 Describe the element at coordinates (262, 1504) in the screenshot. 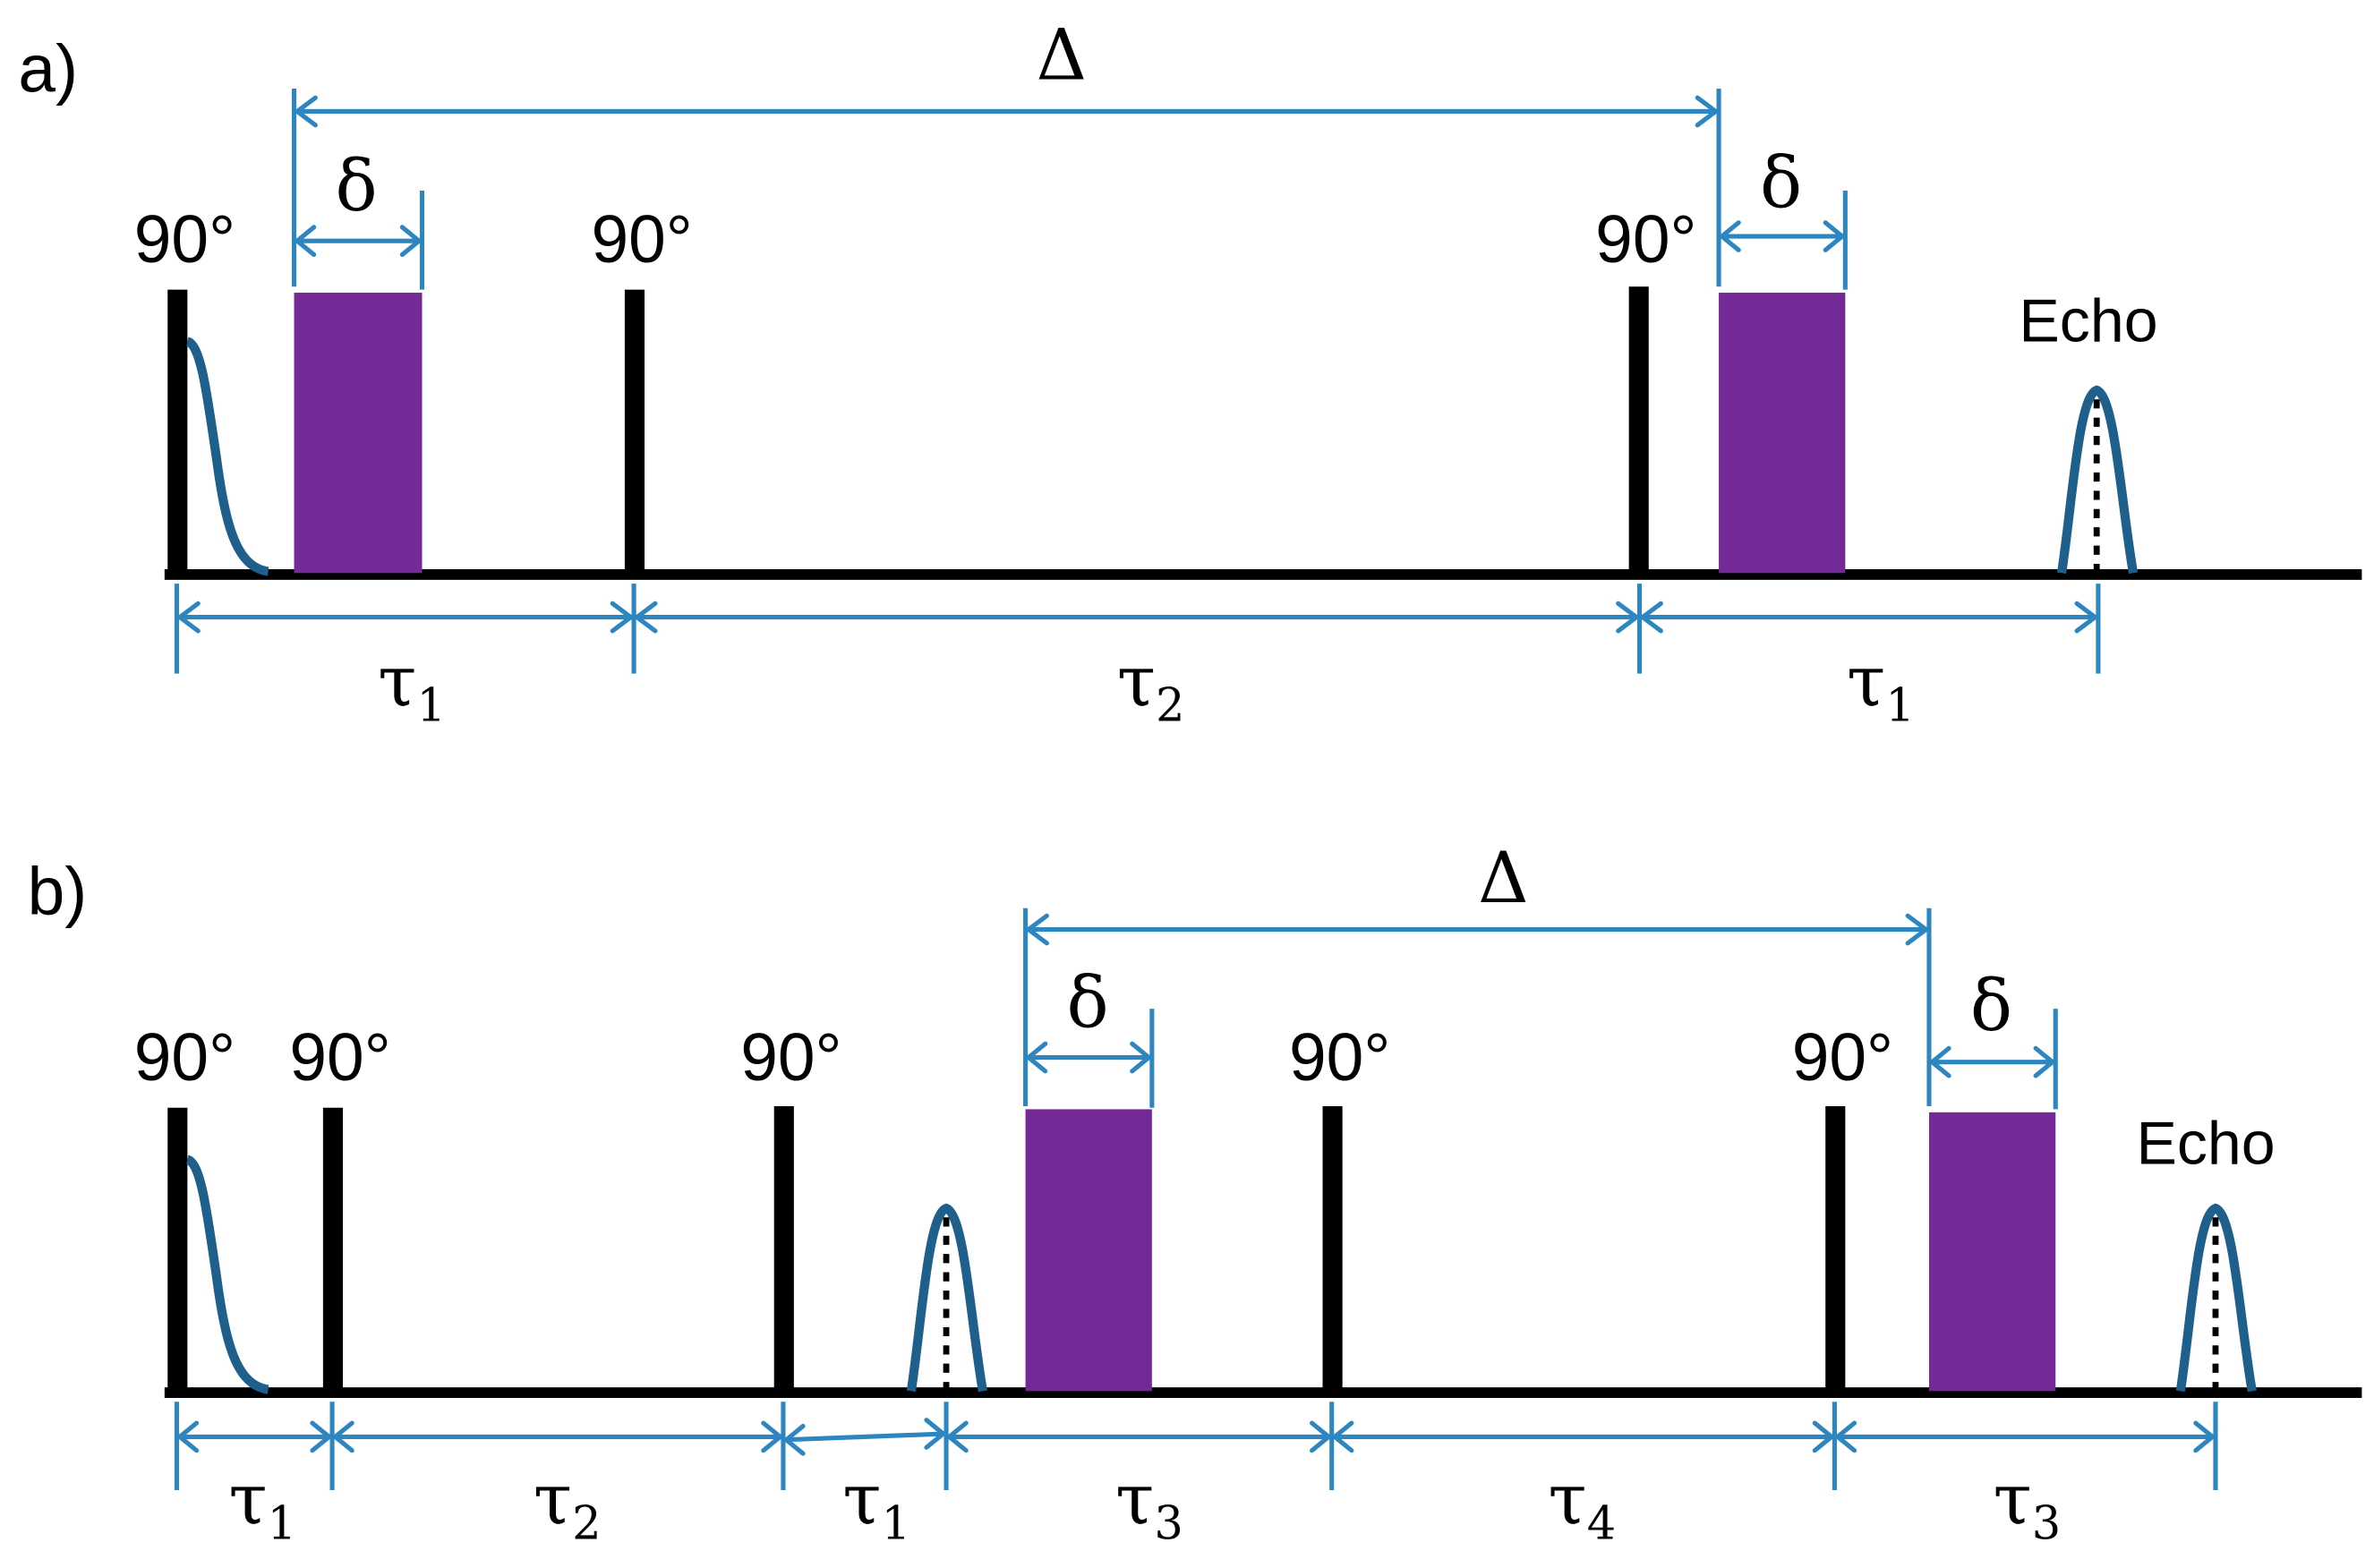

I see `tau-label-b1: τ1` at that location.